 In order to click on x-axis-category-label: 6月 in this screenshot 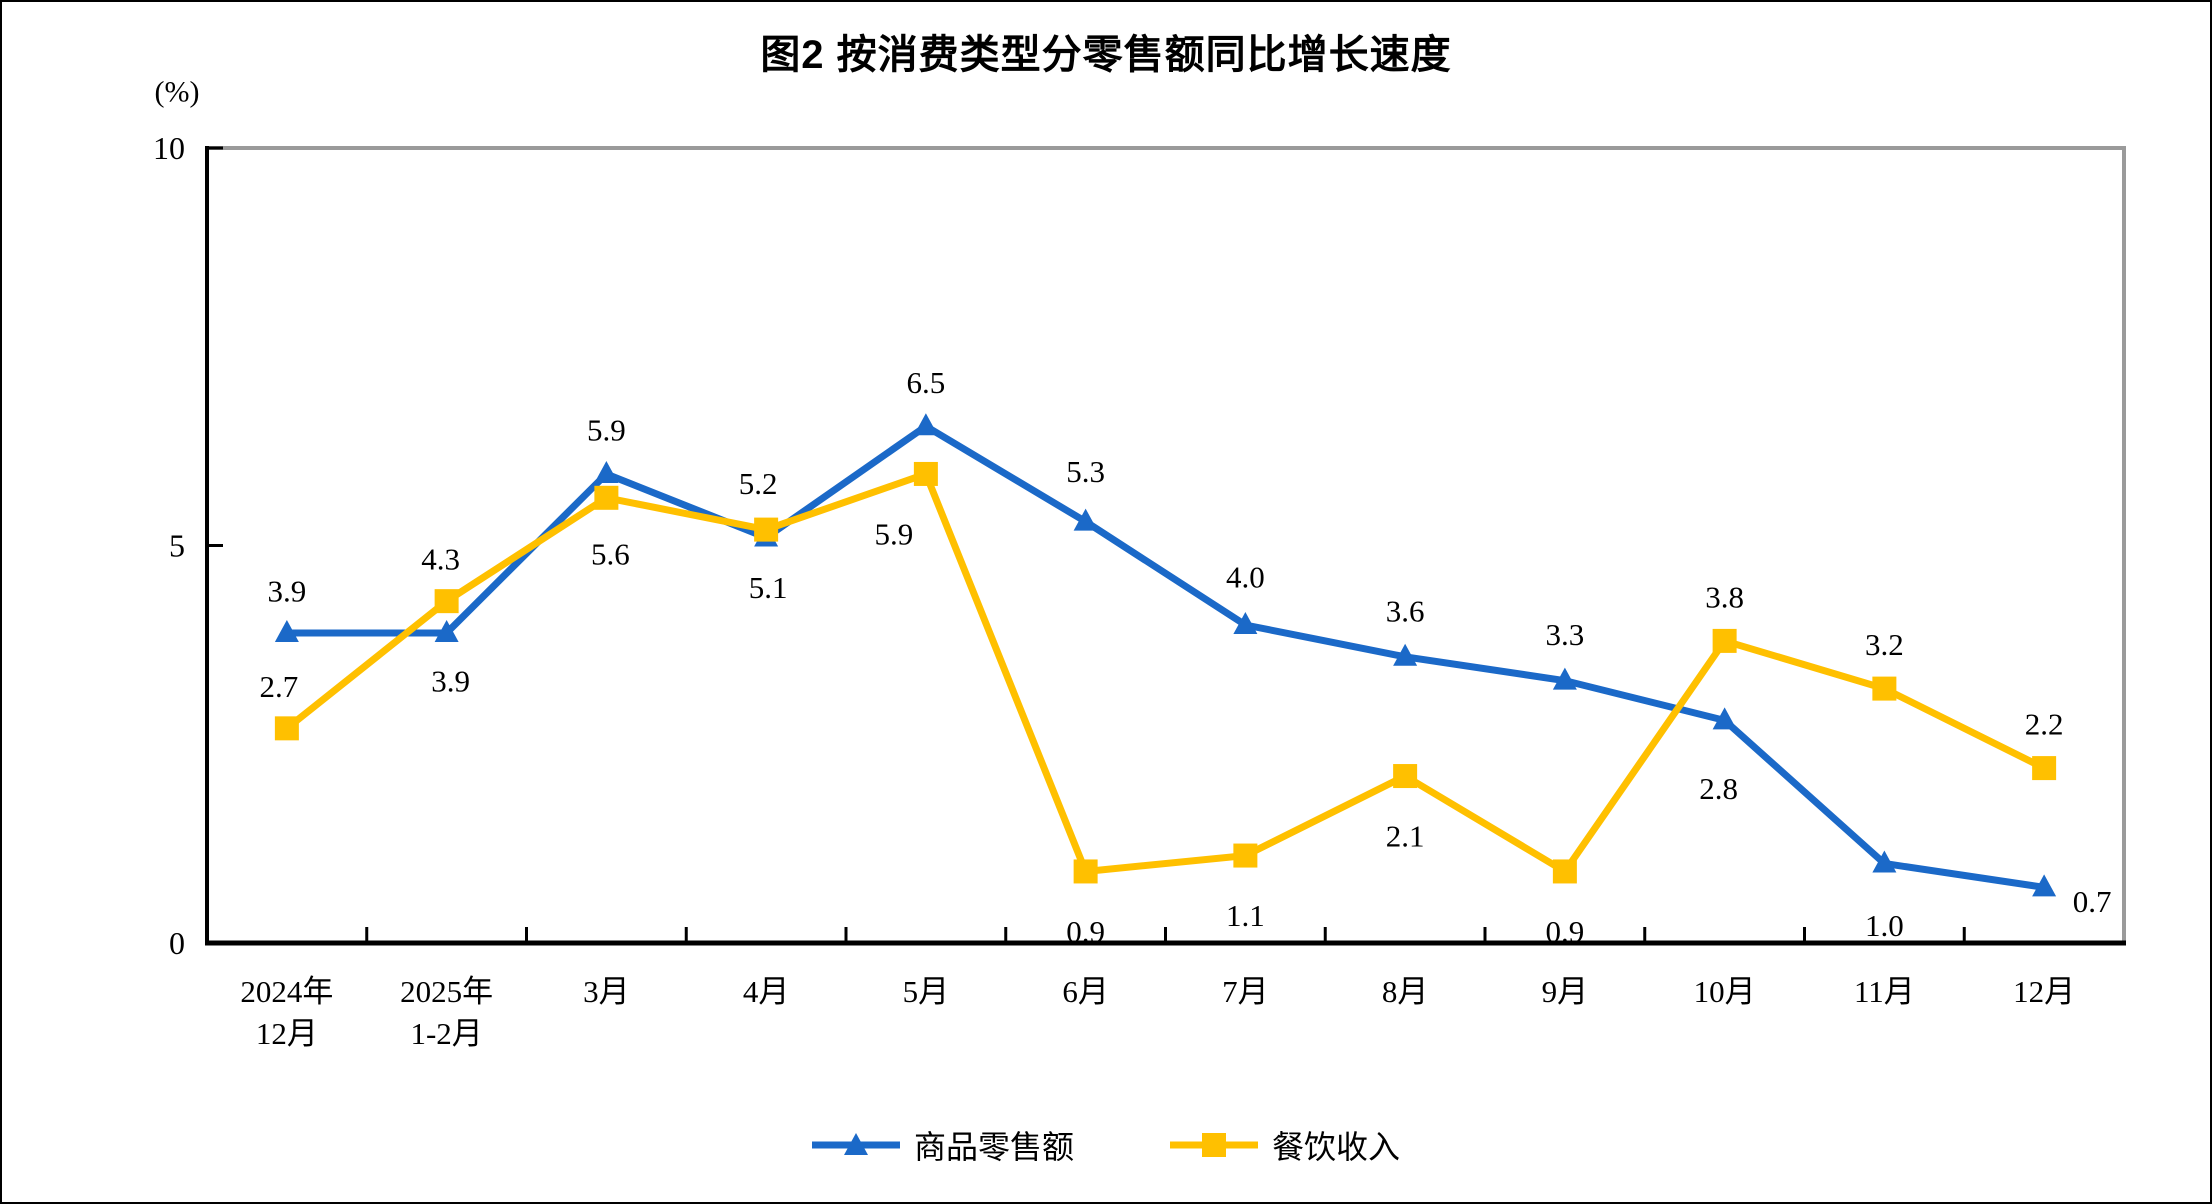, I will do `click(1085, 991)`.